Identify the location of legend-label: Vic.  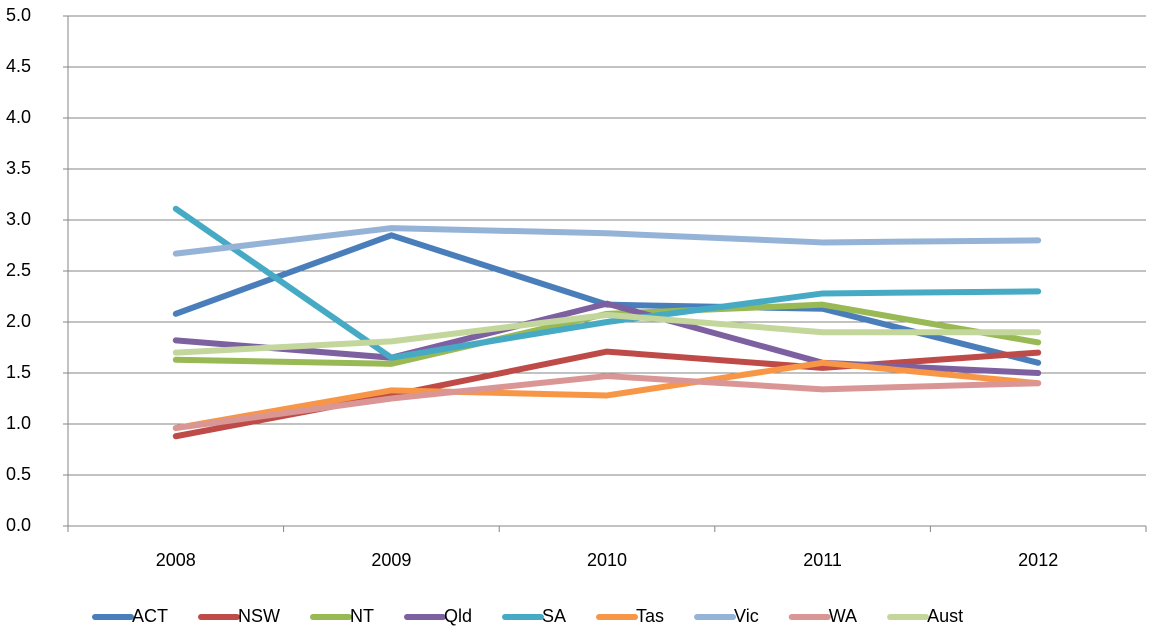
(746, 616).